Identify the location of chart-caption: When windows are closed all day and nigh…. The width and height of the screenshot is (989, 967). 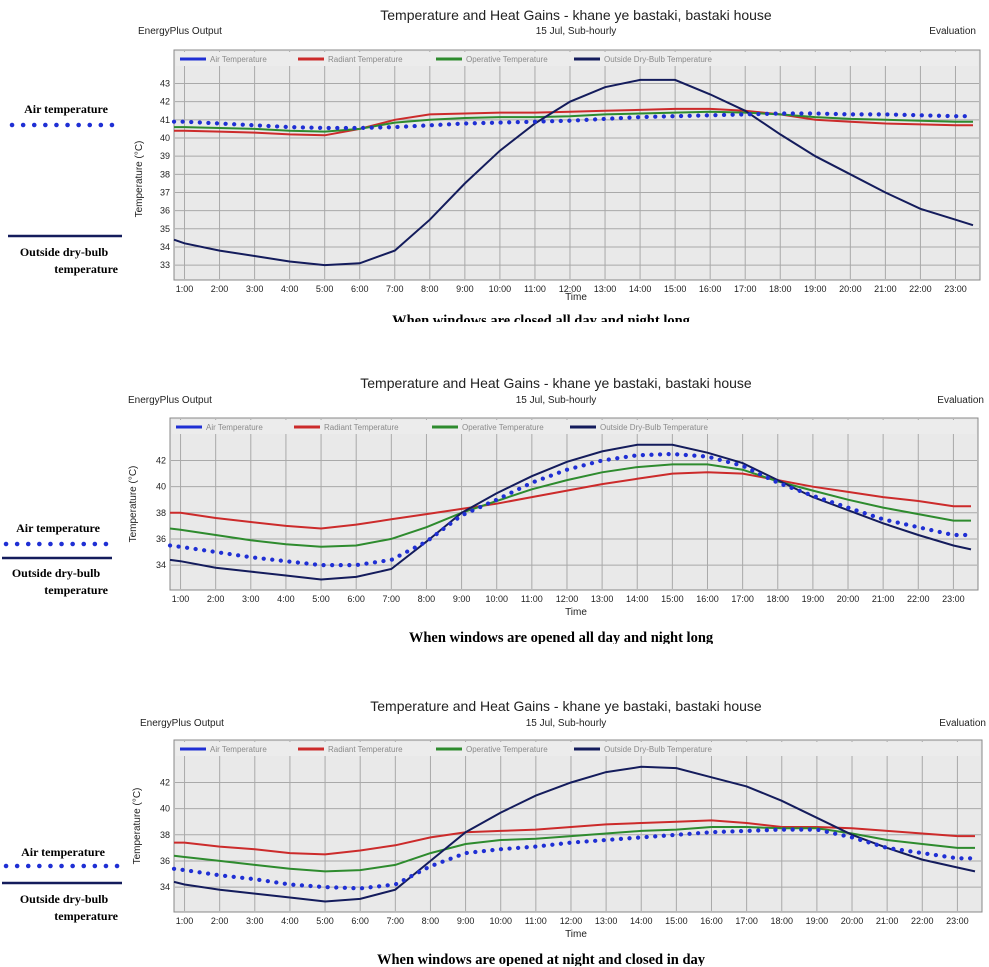
(541, 317).